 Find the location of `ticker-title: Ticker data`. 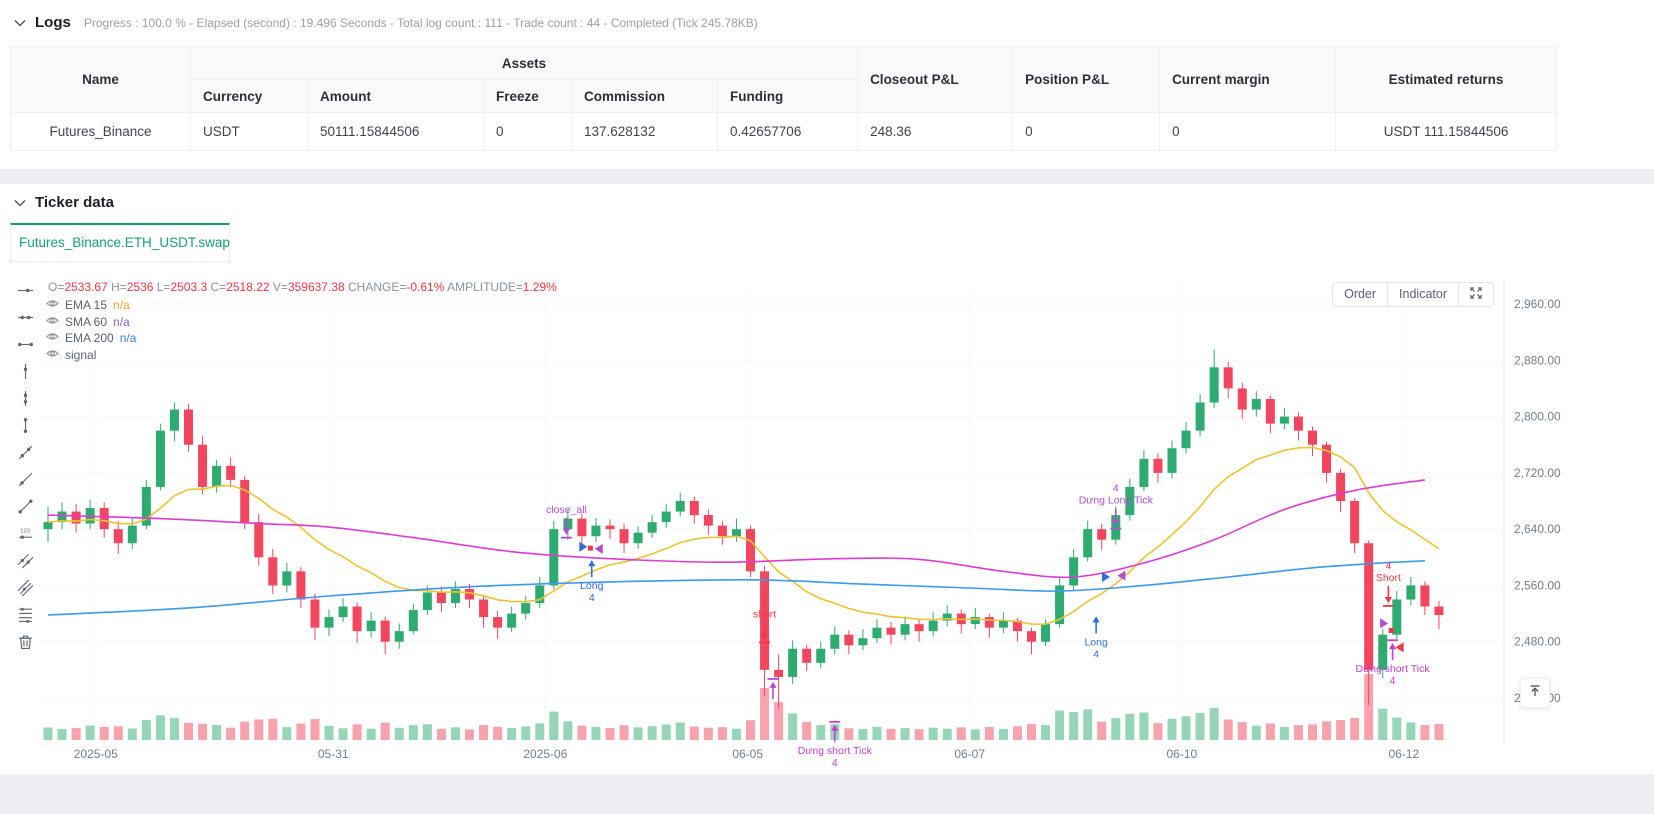

ticker-title: Ticker data is located at coordinates (74, 202).